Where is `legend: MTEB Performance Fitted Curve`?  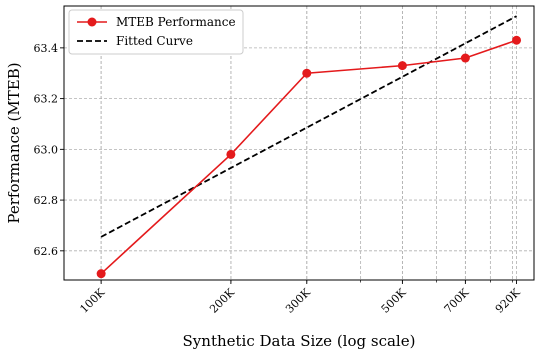 legend: MTEB Performance Fitted Curve is located at coordinates (156, 32).